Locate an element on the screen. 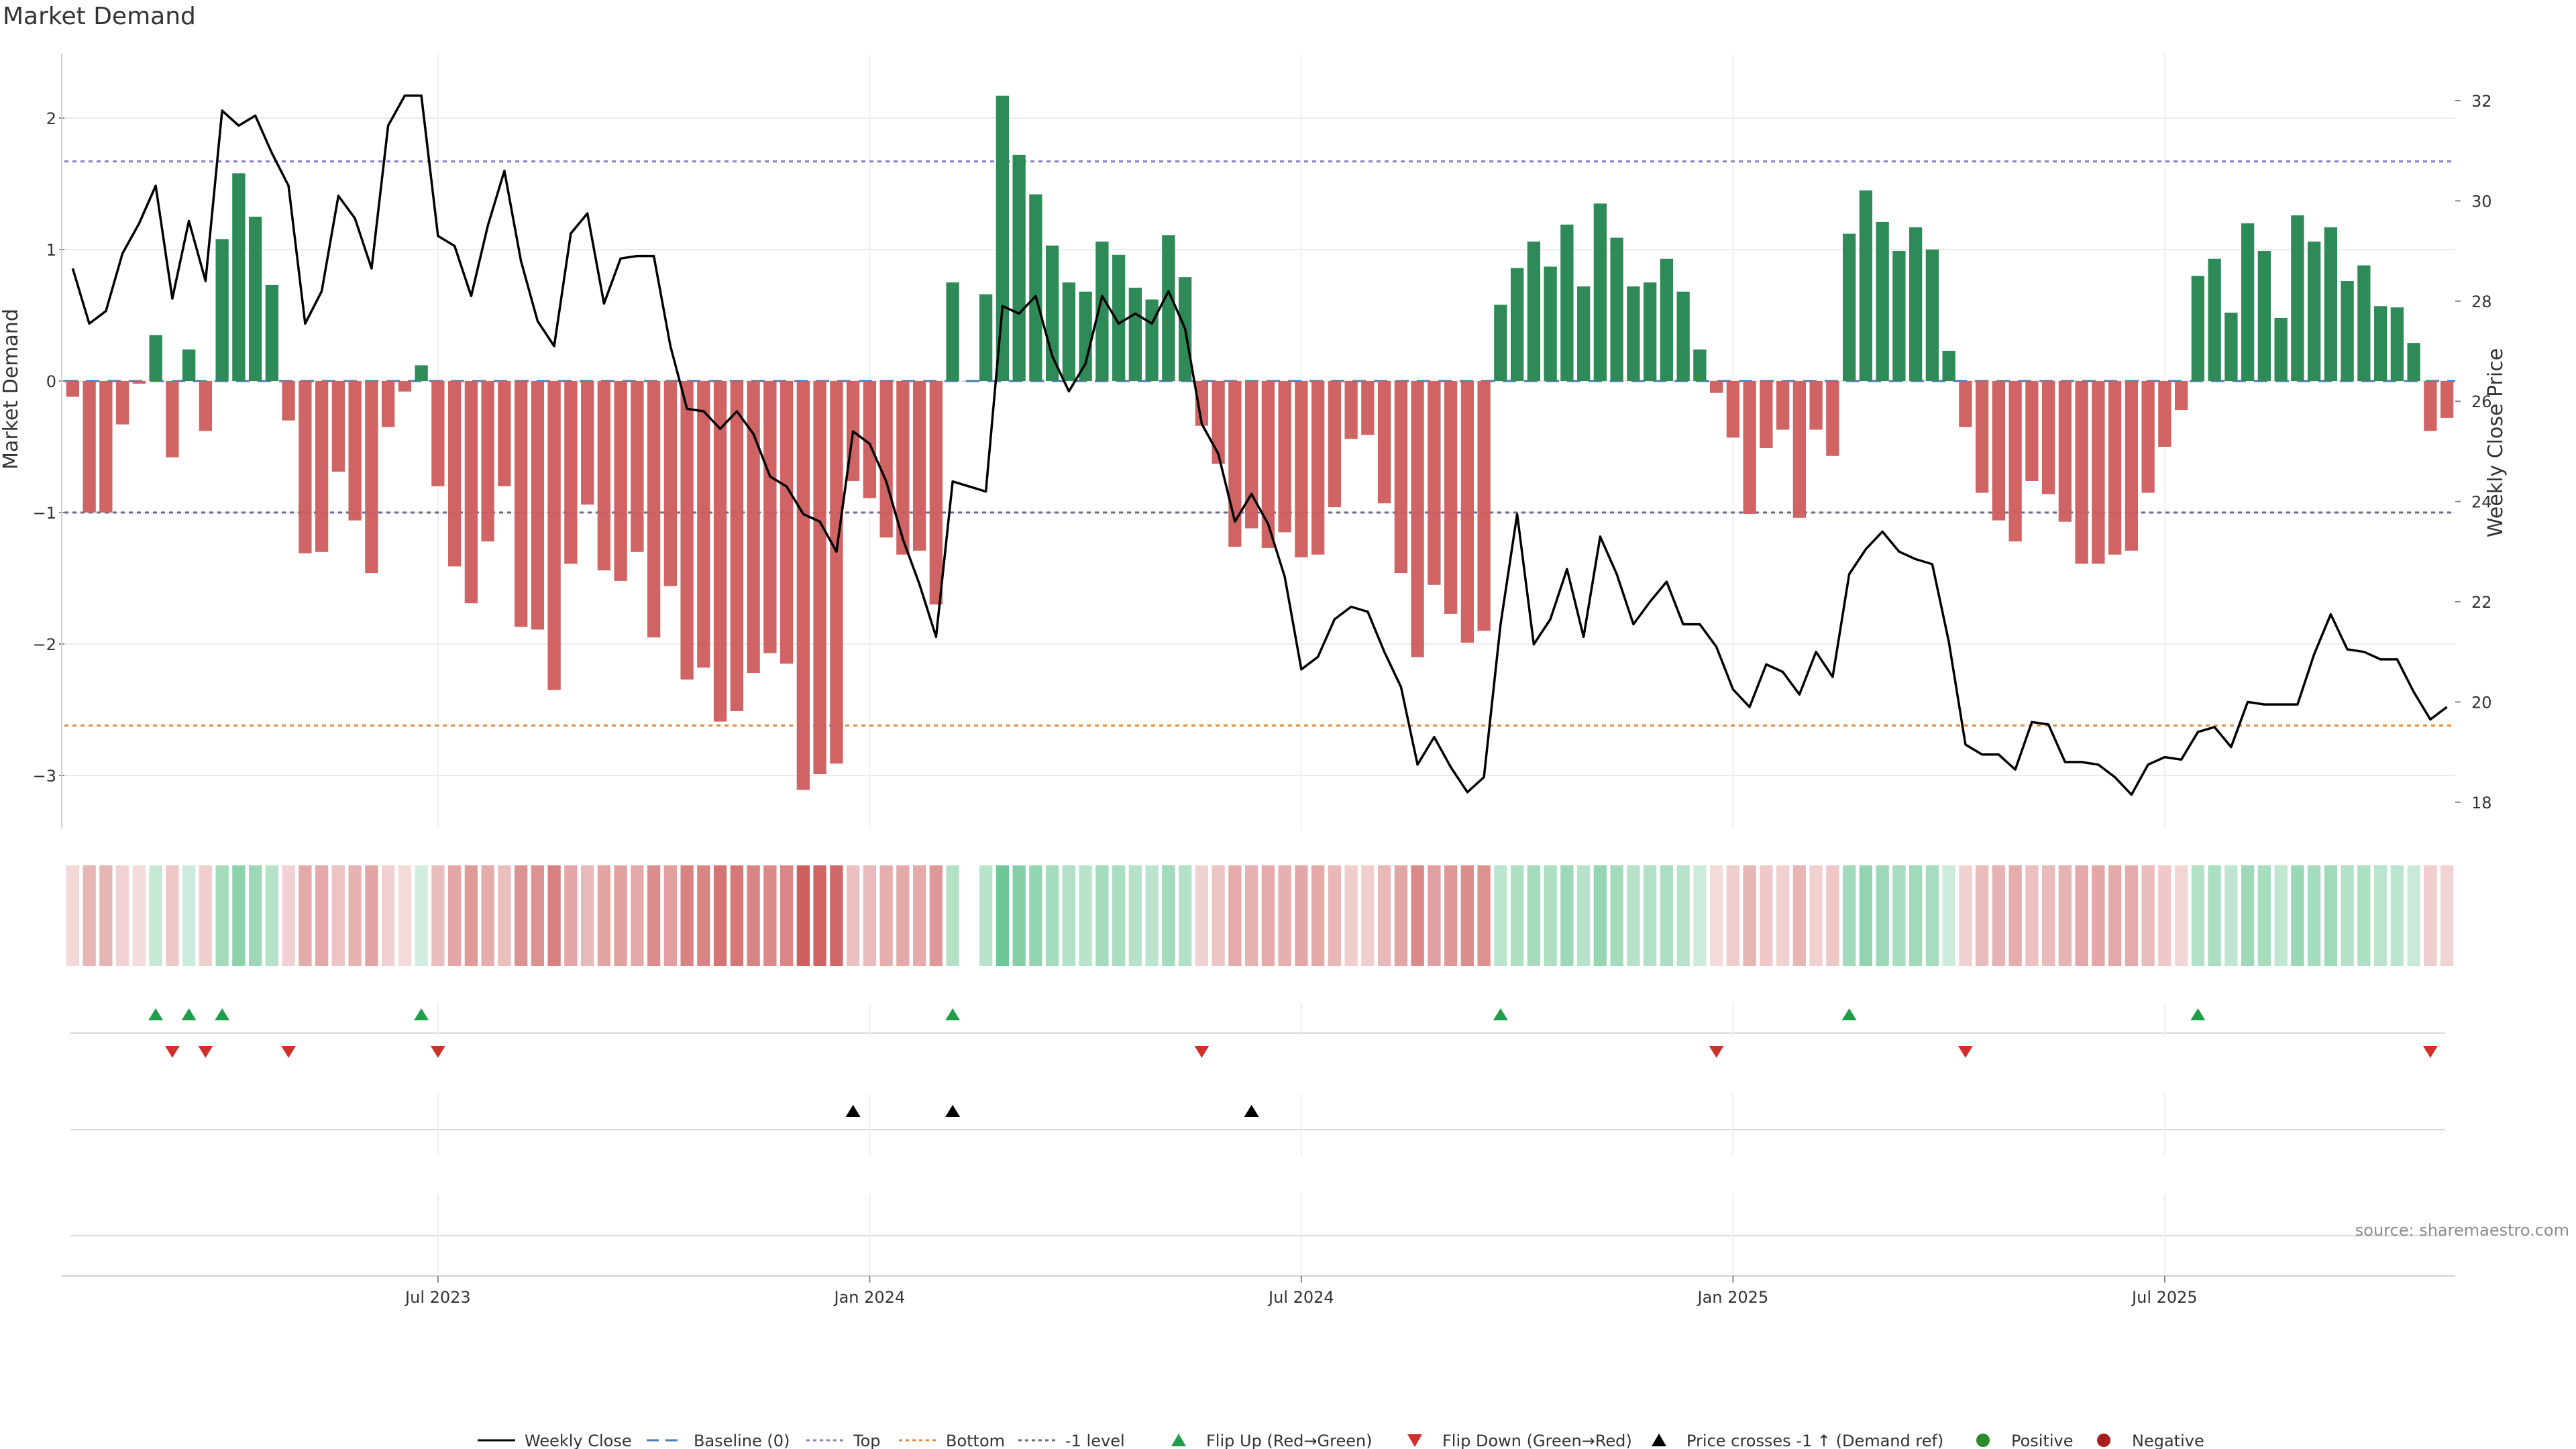 The width and height of the screenshot is (2576, 1449). legend-label: Flip Up (Red→Green) is located at coordinates (1289, 1440).